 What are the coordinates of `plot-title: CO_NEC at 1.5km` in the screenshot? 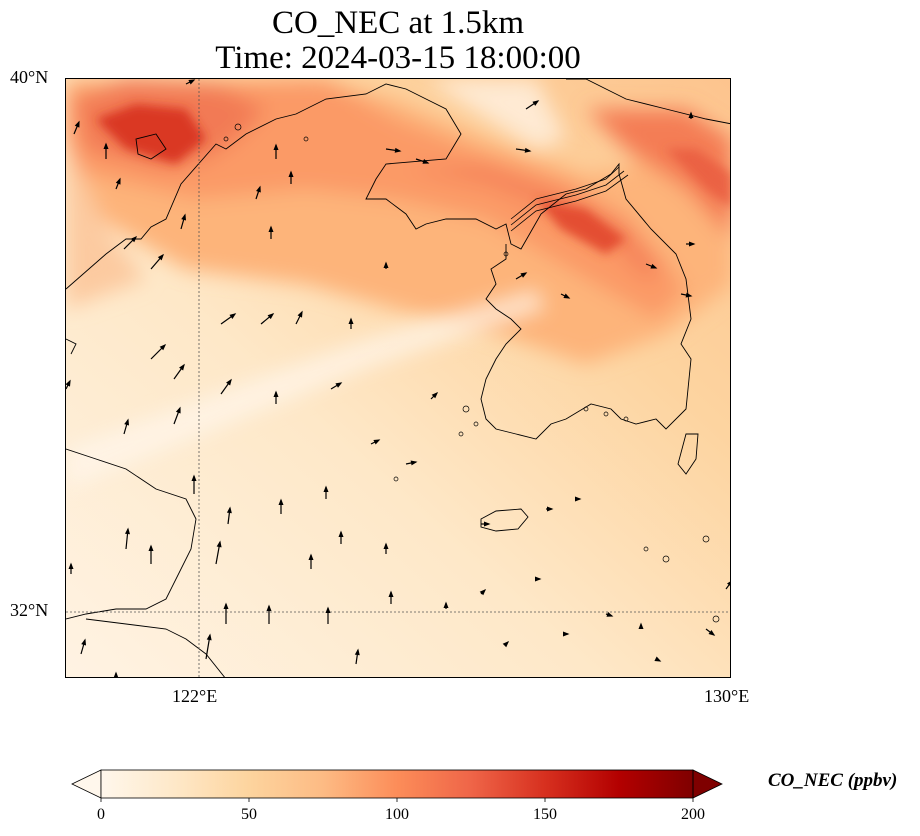 It's located at (398, 23).